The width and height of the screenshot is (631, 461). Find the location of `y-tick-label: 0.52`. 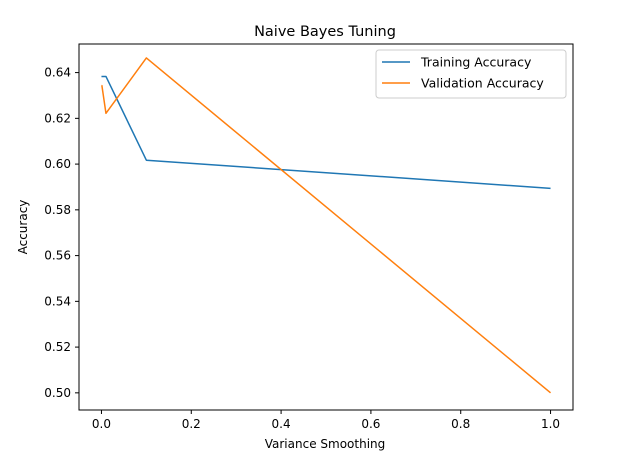

y-tick-label: 0.52 is located at coordinates (57, 347).